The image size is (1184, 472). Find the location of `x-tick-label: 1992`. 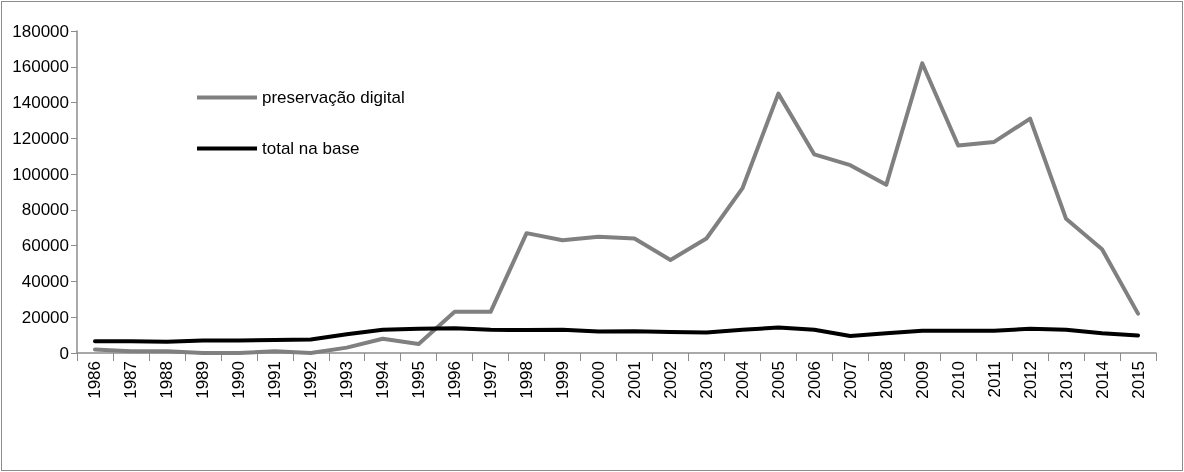

x-tick-label: 1992 is located at coordinates (311, 380).